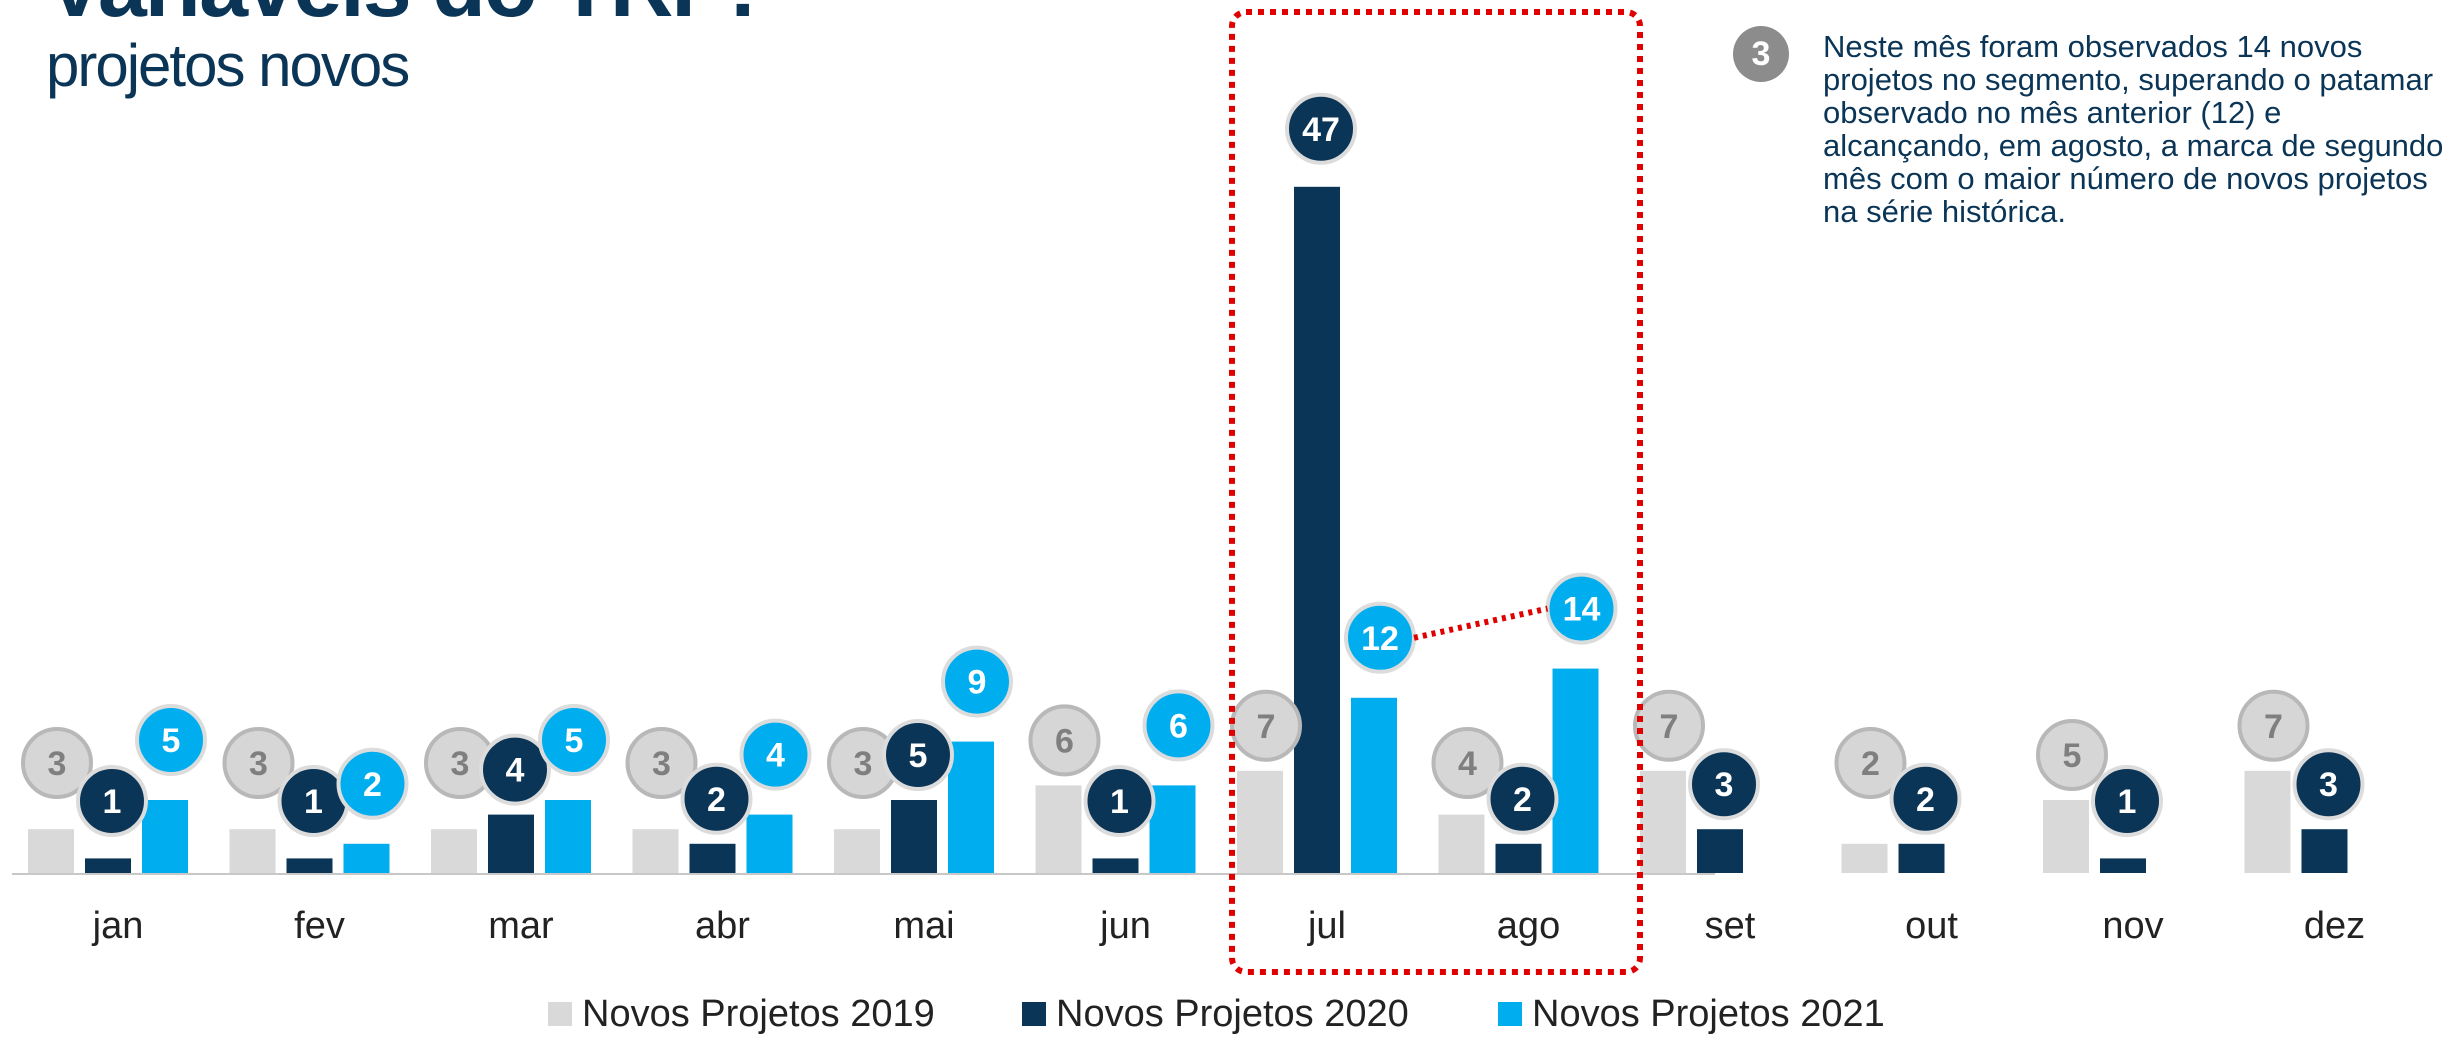 The image size is (2453, 1038). I want to click on data-label-2020-abr: 2, so click(716, 800).